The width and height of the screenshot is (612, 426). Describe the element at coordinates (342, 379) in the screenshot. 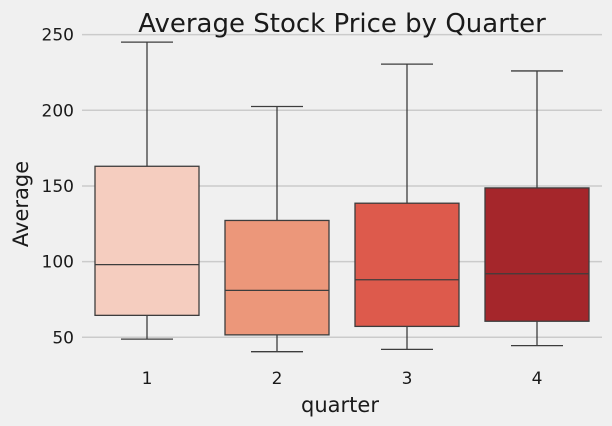

I see `x-axis-ticks: 1 2 3 4` at that location.